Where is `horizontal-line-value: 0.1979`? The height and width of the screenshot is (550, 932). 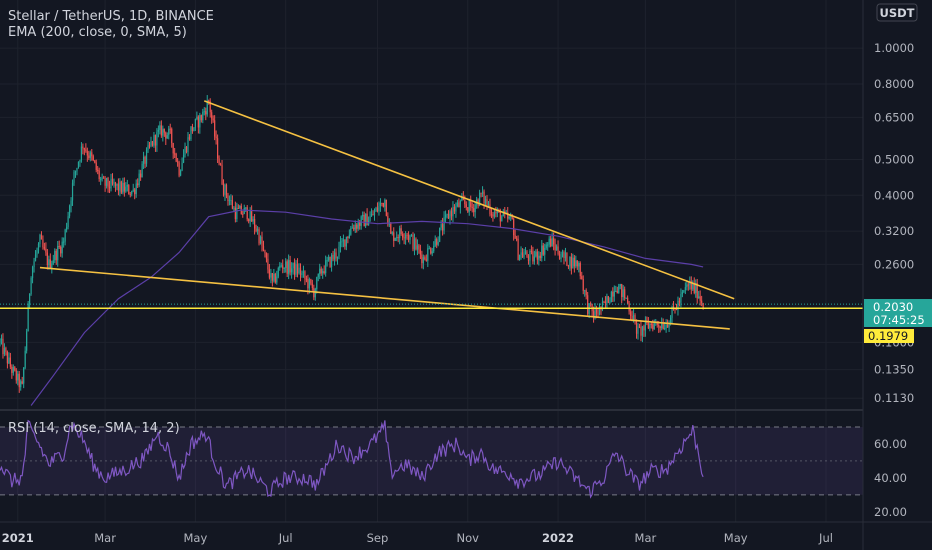
horizontal-line-value: 0.1979 is located at coordinates (888, 336).